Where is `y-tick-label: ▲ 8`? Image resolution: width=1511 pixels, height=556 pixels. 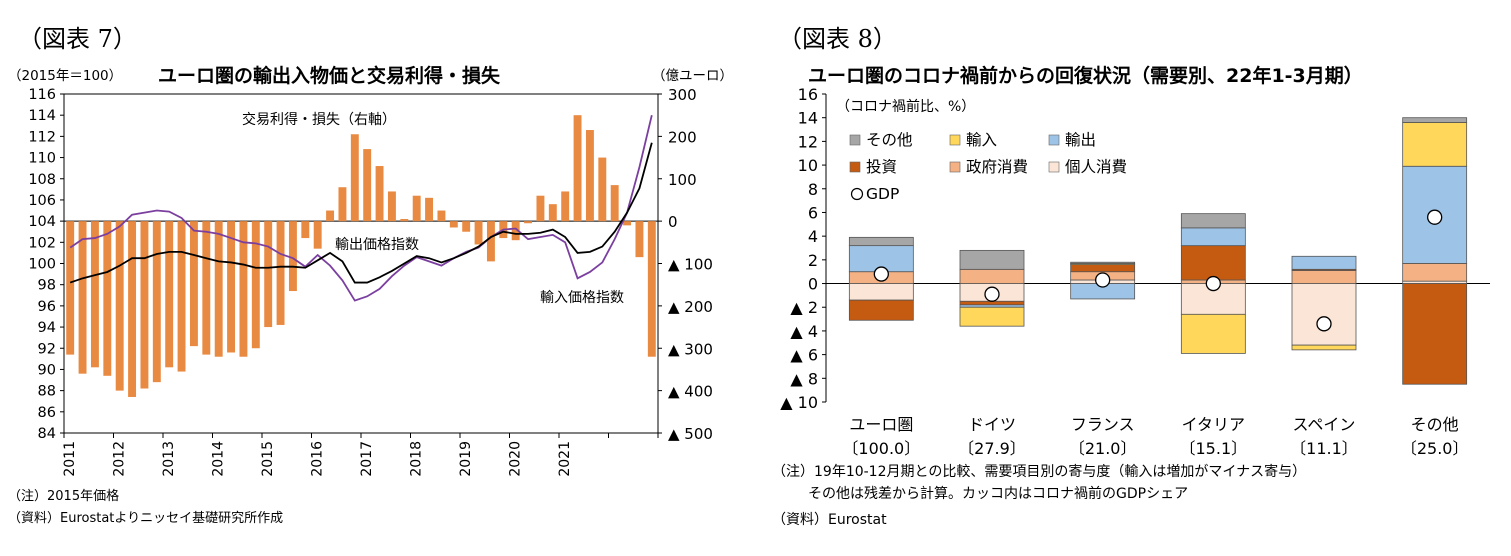 y-tick-label: ▲ 8 is located at coordinates (804, 378).